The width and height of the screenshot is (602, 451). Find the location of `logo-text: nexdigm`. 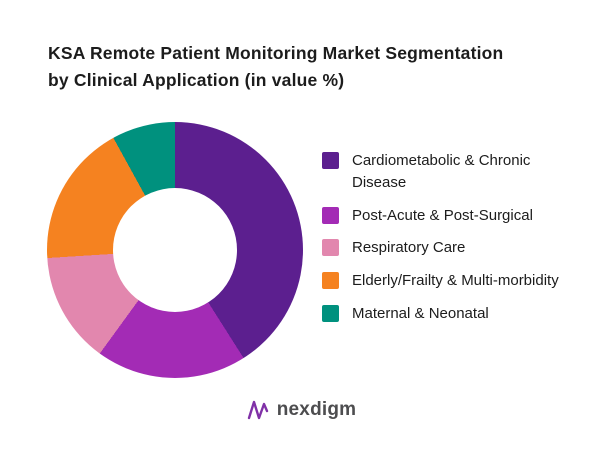

logo-text: nexdigm is located at coordinates (316, 409).